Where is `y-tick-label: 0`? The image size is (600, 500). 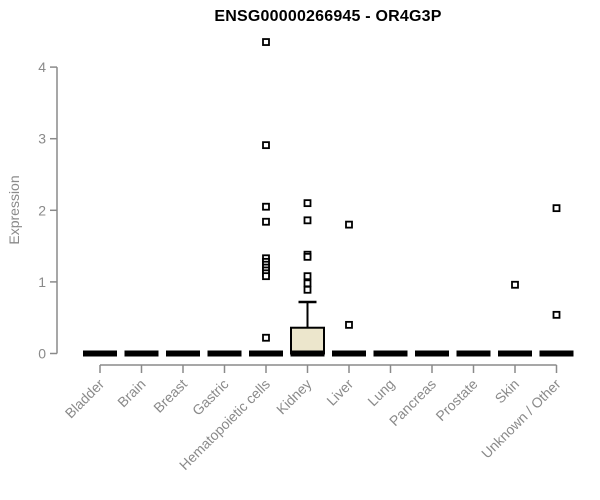
y-tick-label: 0 is located at coordinates (42, 354).